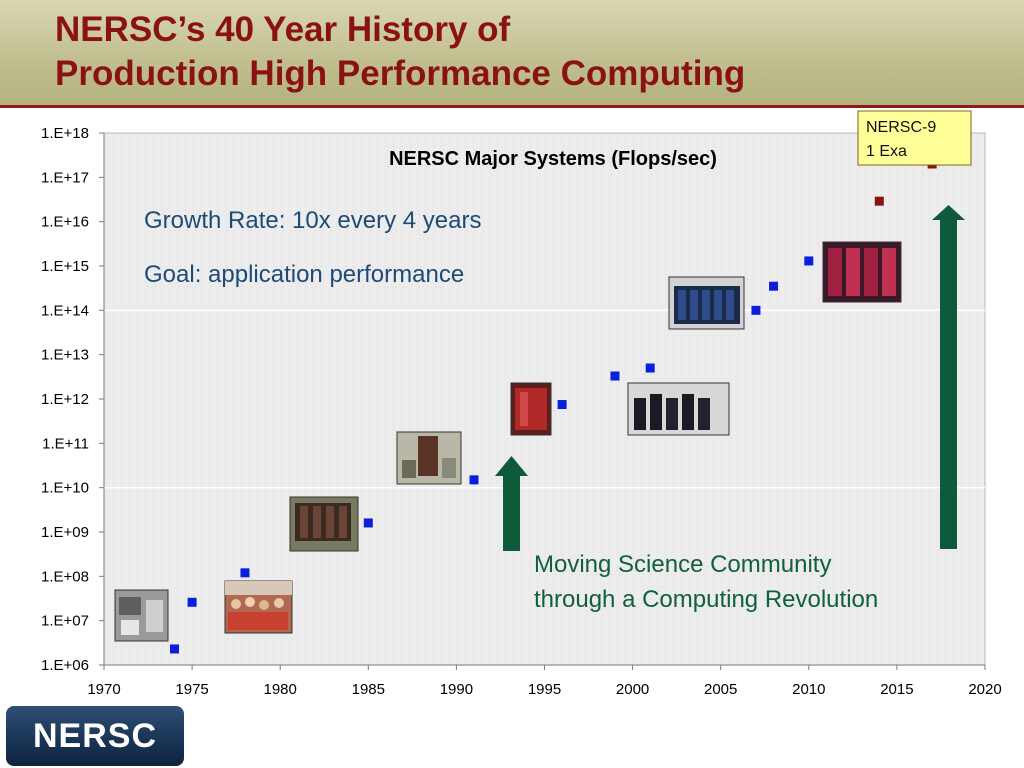 The height and width of the screenshot is (768, 1024). I want to click on growth-rate-note: Growth Rate: 10x every 4 years, so click(312, 220).